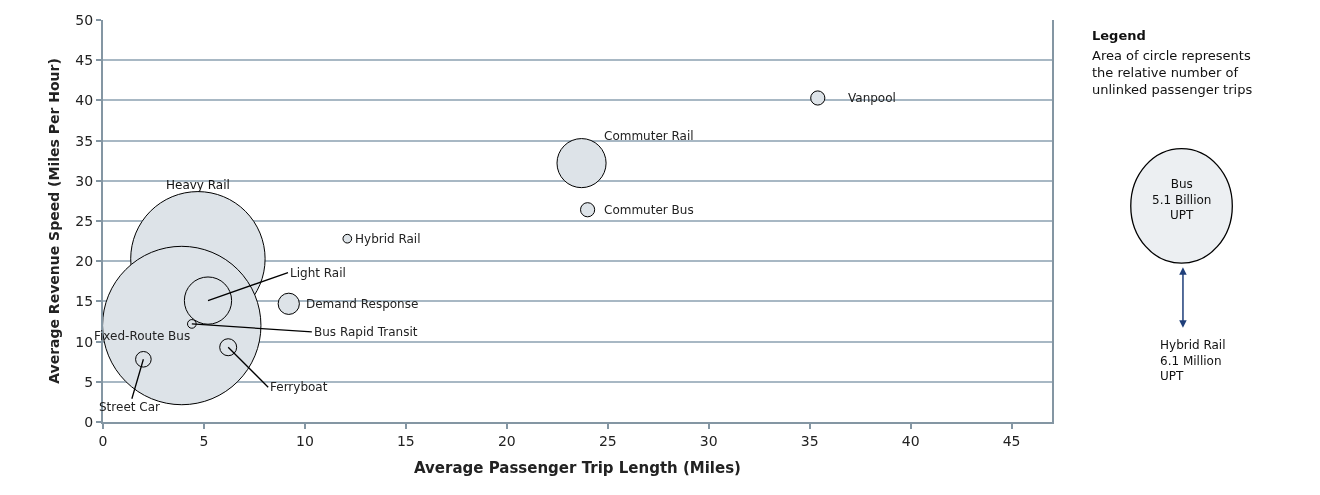 This screenshot has height=495, width=1320. What do you see at coordinates (84, 301) in the screenshot?
I see `y-tick-label: 15` at bounding box center [84, 301].